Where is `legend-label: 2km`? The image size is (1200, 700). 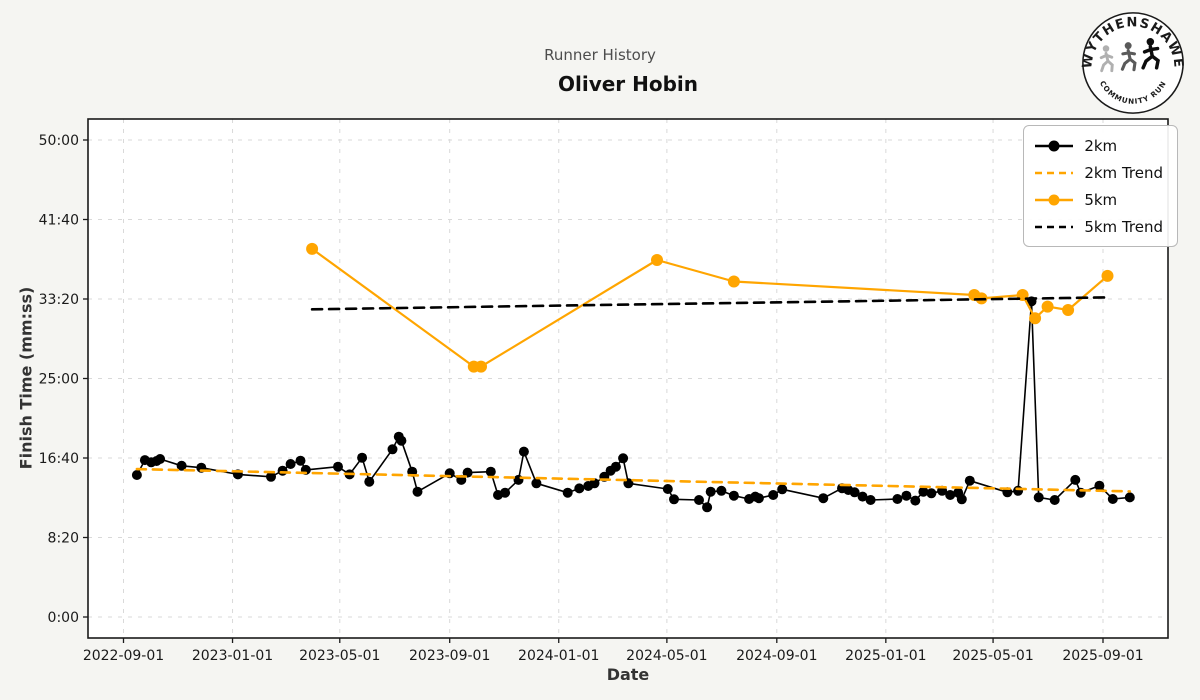 legend-label: 2km is located at coordinates (1101, 145).